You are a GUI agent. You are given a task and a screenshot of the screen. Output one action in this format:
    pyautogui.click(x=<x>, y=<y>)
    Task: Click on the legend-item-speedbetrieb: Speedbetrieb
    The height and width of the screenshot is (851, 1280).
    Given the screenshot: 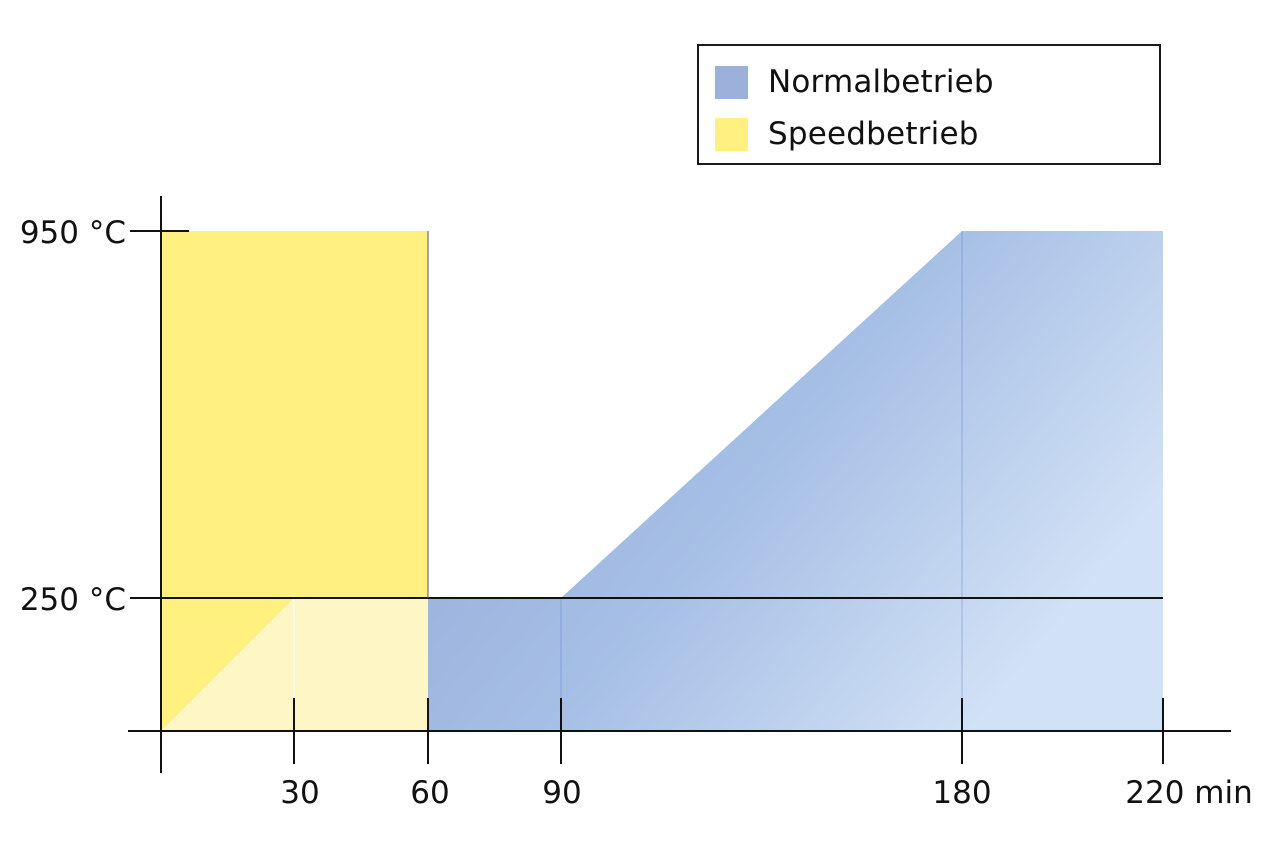 What is the action you would take?
    pyautogui.click(x=847, y=134)
    